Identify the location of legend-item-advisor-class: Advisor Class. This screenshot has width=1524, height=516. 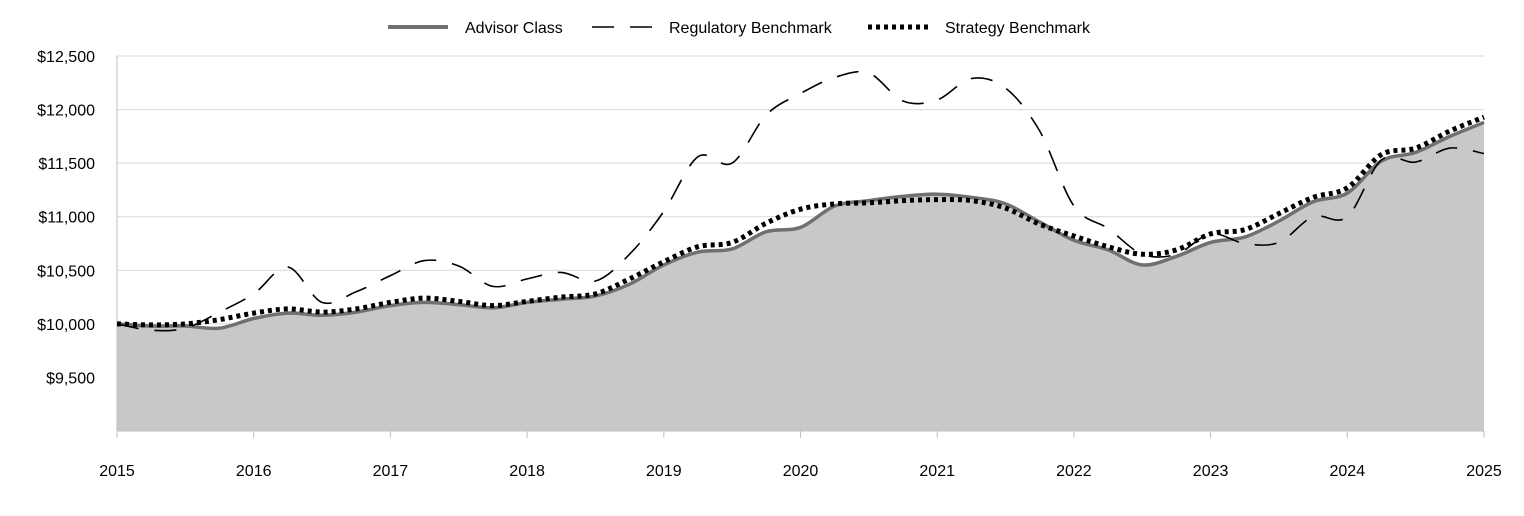
(475, 28).